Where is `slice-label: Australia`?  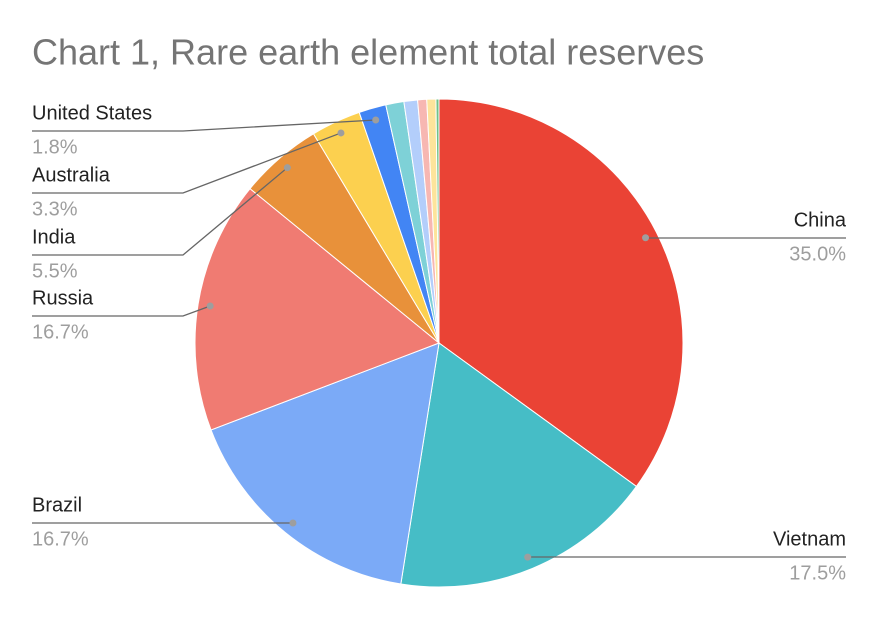
slice-label: Australia is located at coordinates (71, 175).